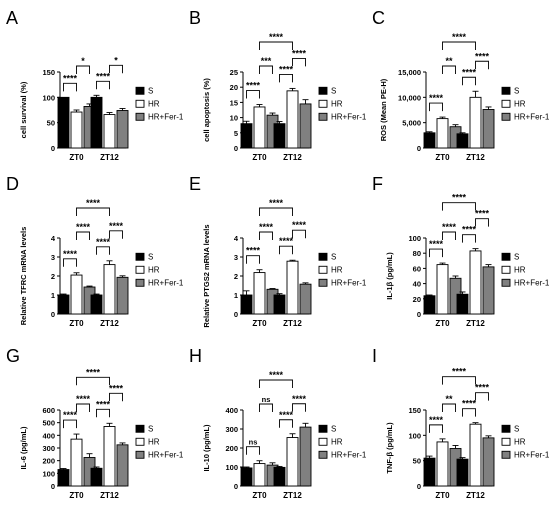 The image size is (550, 509). I want to click on y-tick-label: 15, so click(234, 102).